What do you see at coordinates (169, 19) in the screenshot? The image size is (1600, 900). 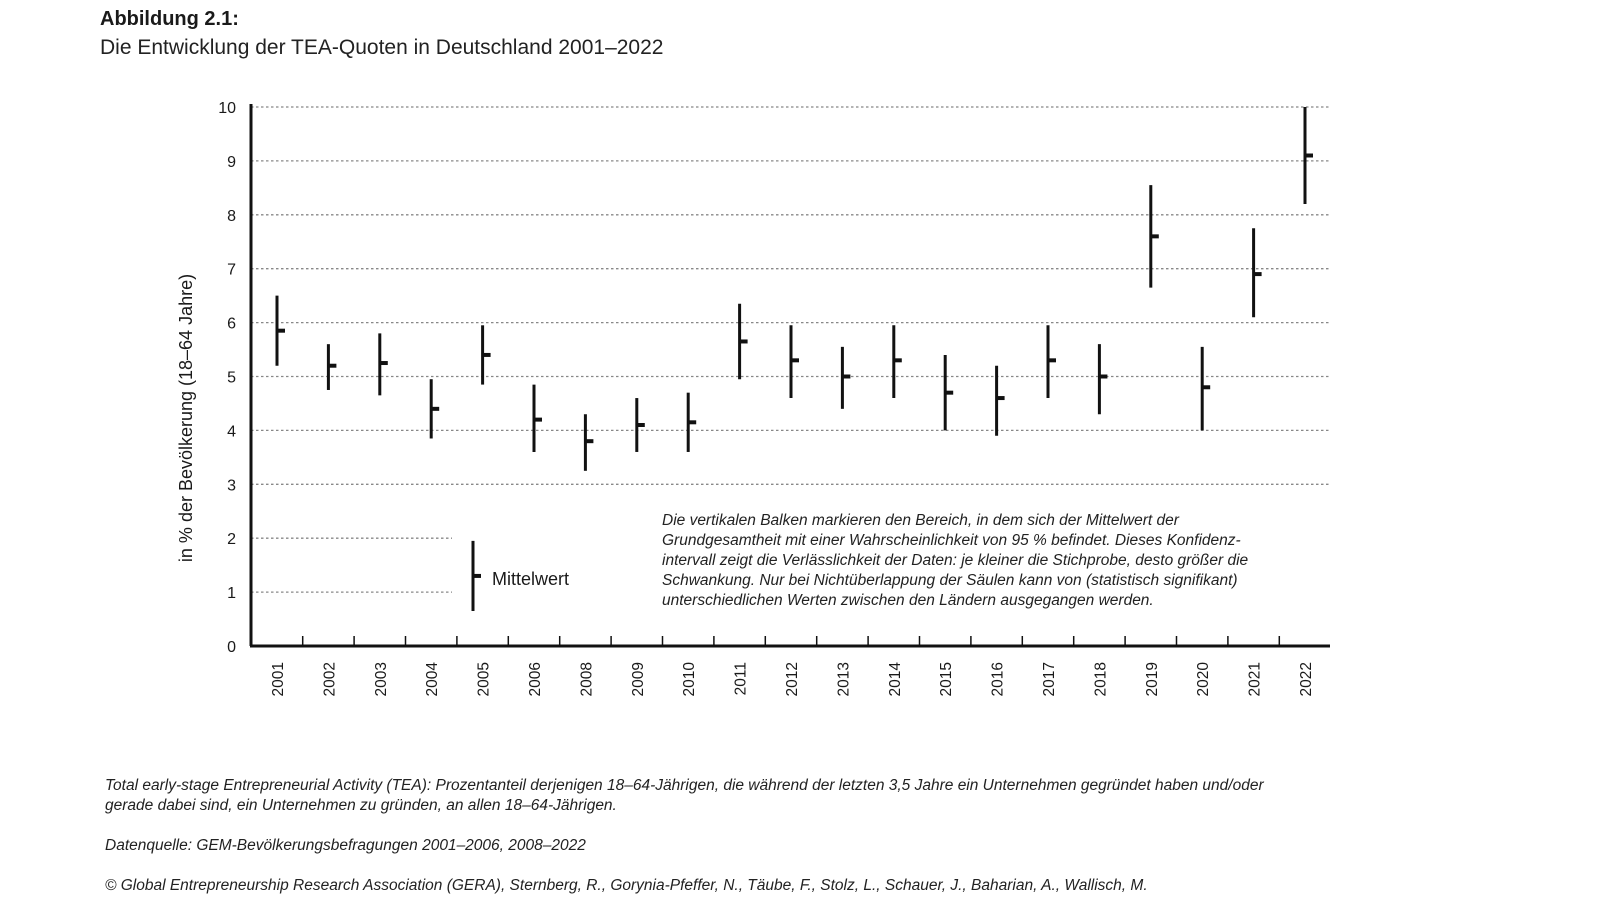 I see `figure-label: Abbildung 2.1:` at bounding box center [169, 19].